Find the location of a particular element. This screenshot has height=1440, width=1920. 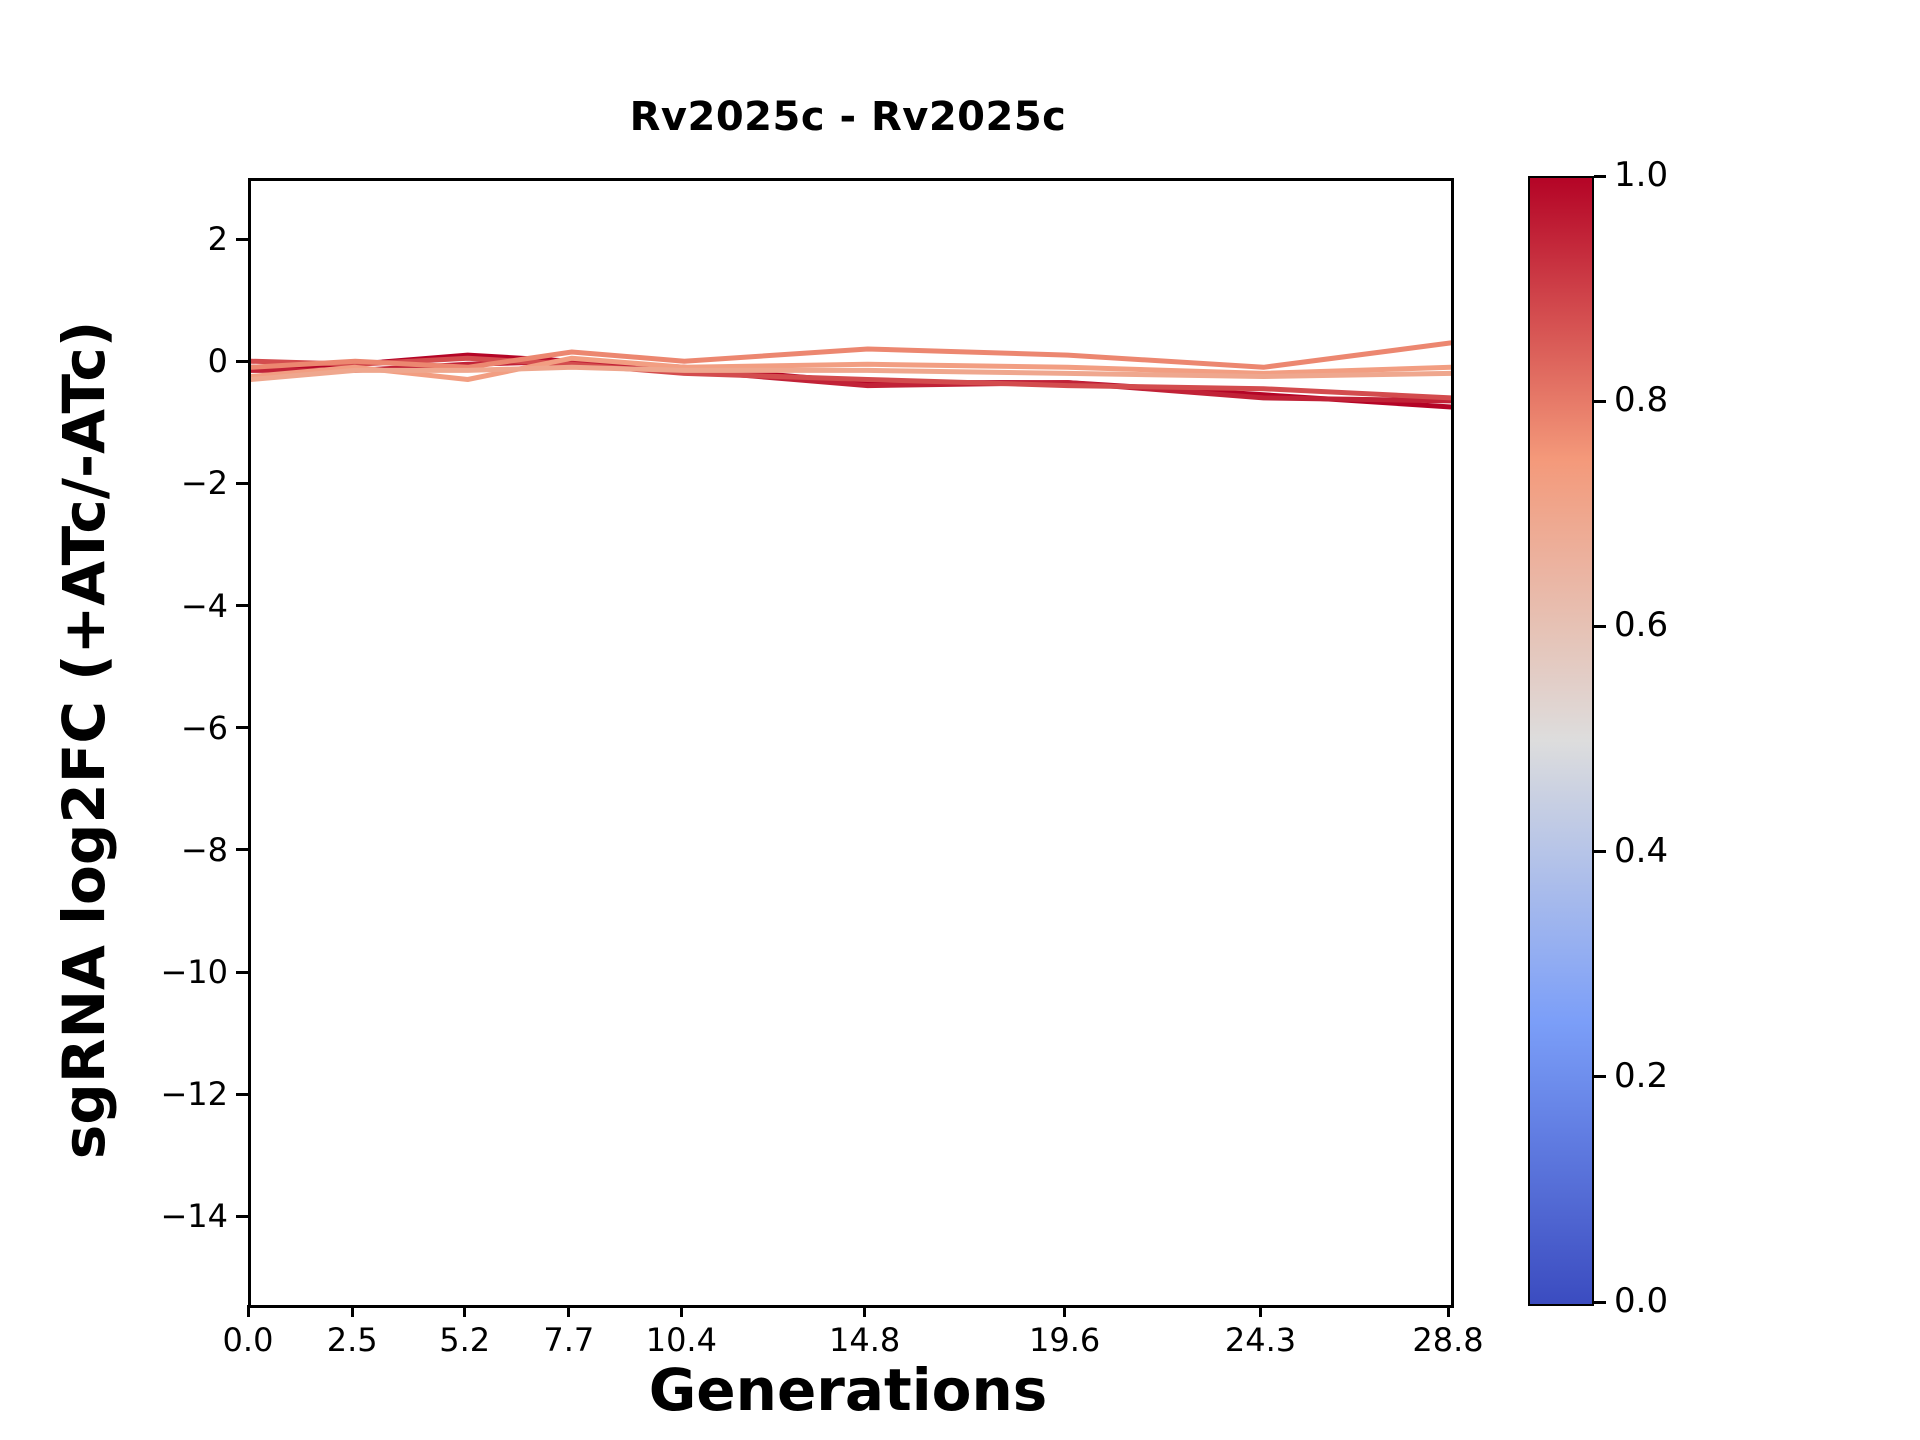

colorbar-tick-label: 0.6 is located at coordinates (1641, 625).